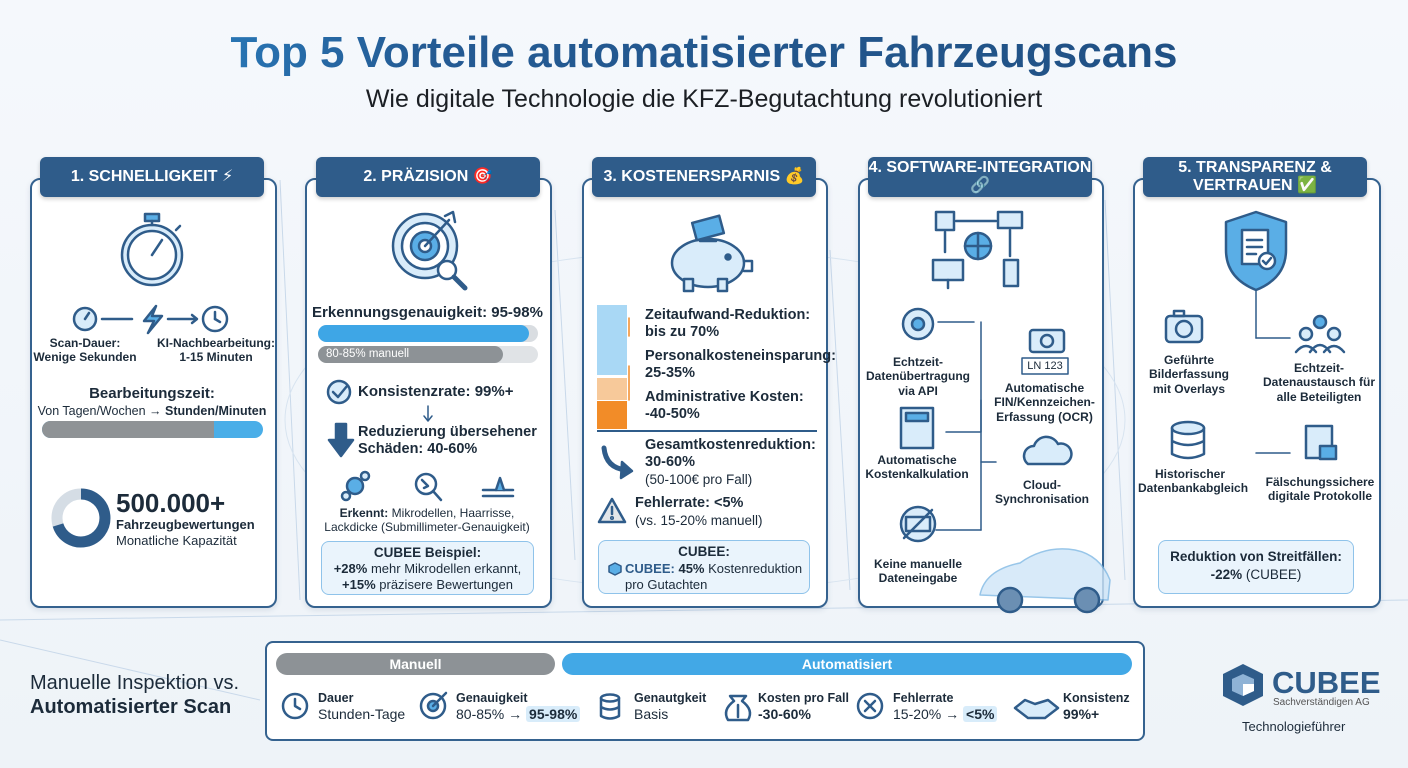 The height and width of the screenshot is (768, 1408). Describe the element at coordinates (446, 568) in the screenshot. I see `example-text: mehr Mikrodellen erkannt,` at that location.